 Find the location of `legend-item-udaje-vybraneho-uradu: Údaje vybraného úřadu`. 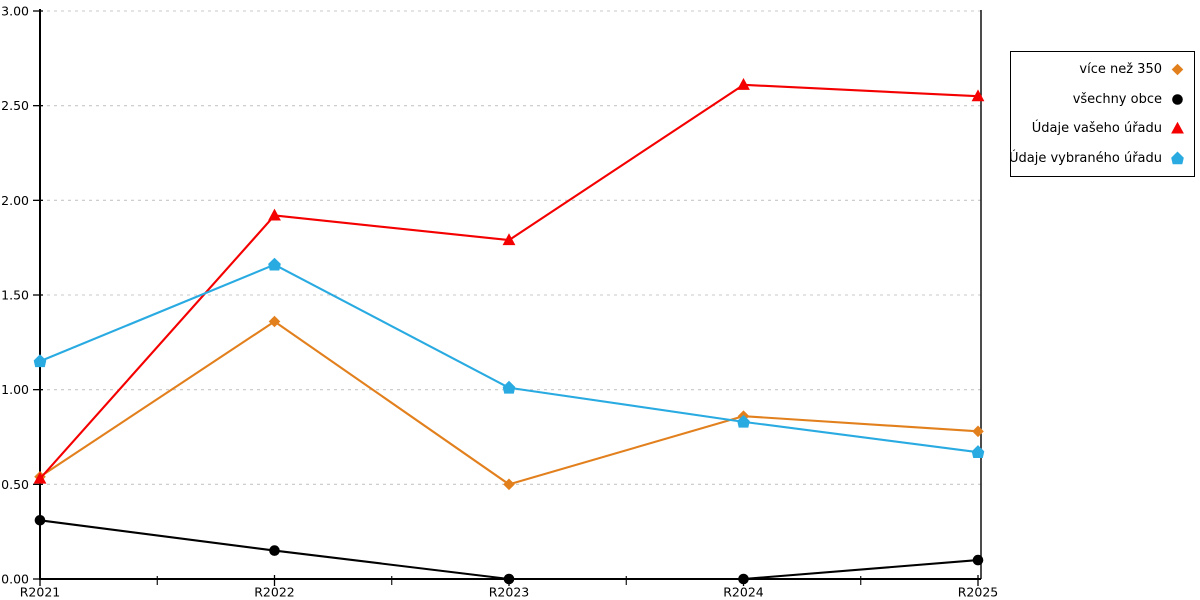

legend-item-udaje-vybraneho-uradu: Údaje vybraného úřadu is located at coordinates (1097, 159).